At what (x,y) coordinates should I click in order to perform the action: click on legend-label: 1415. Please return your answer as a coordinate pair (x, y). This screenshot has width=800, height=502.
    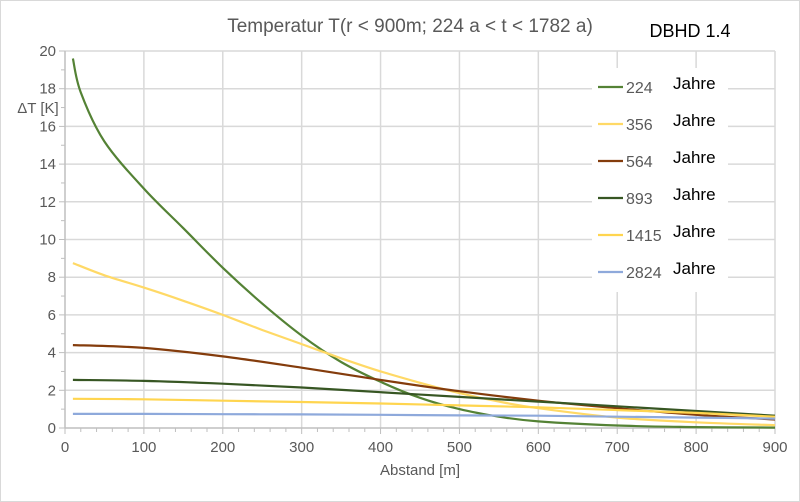
    Looking at the image, I should click on (644, 236).